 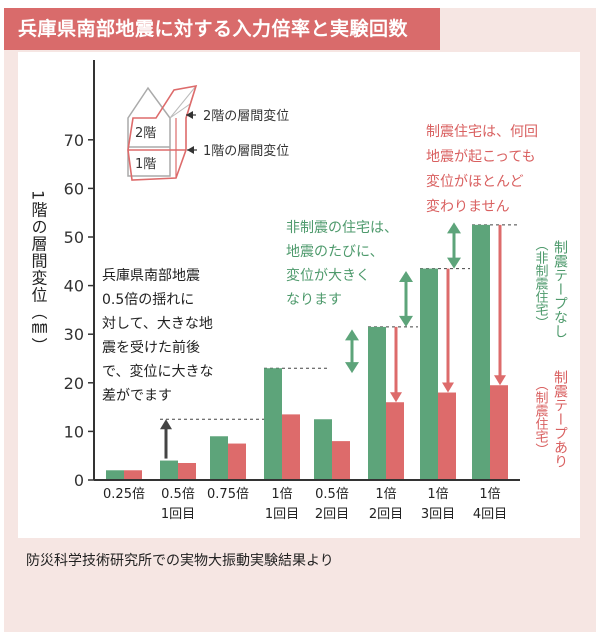 What do you see at coordinates (475, 181) in the screenshot?
I see `annotation-right-line: 変位がほとんど` at bounding box center [475, 181].